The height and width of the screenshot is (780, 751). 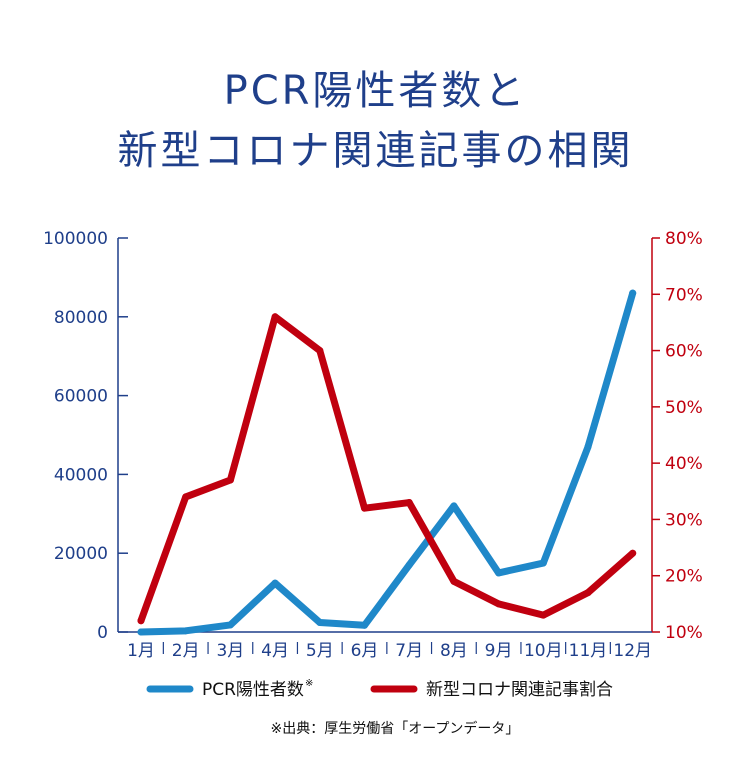 What do you see at coordinates (454, 651) in the screenshot?
I see `x-tick-label: 8月` at bounding box center [454, 651].